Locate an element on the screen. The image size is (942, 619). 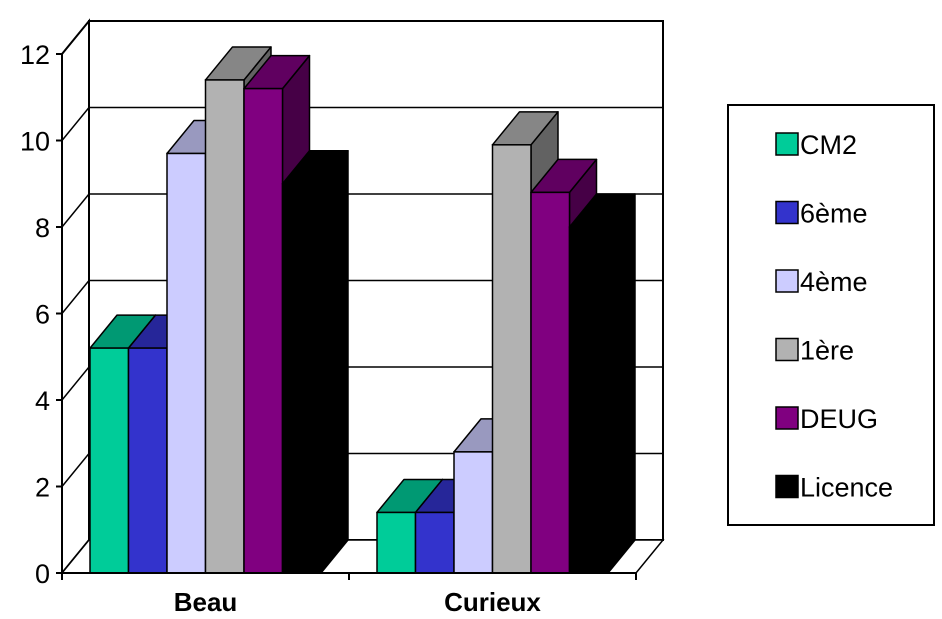
legend-label: Licence is located at coordinates (846, 488).